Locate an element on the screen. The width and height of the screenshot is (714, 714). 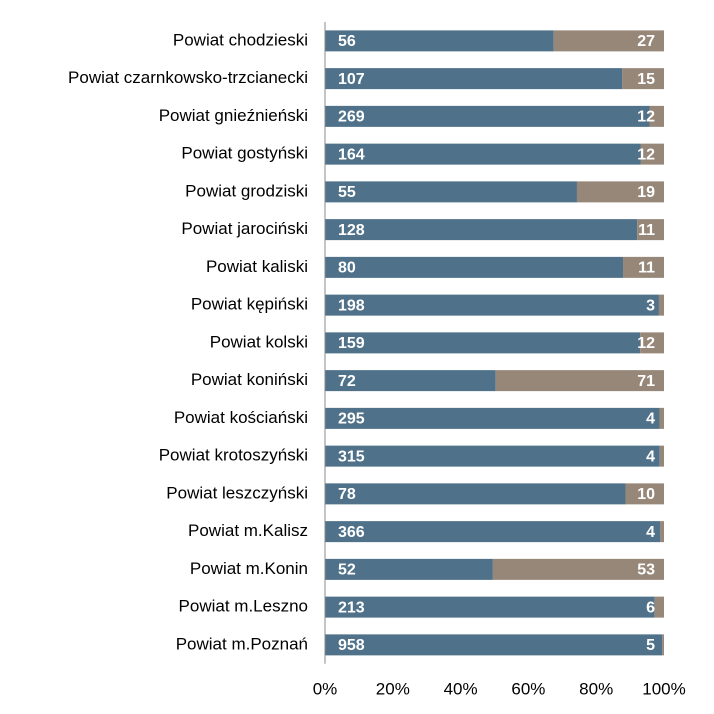
y-tick-label: Powiat grodziski is located at coordinates (246, 190).